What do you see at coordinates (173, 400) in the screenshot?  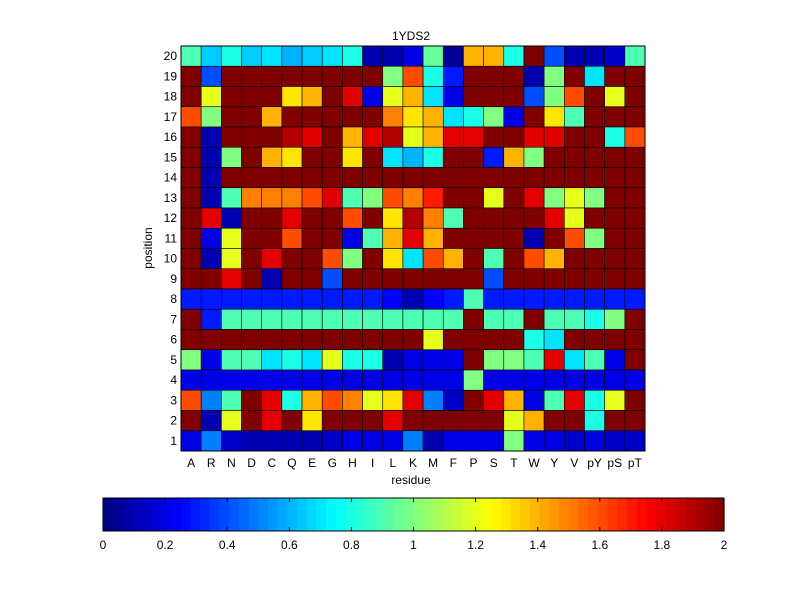 I see `y-tick-label: 3` at bounding box center [173, 400].